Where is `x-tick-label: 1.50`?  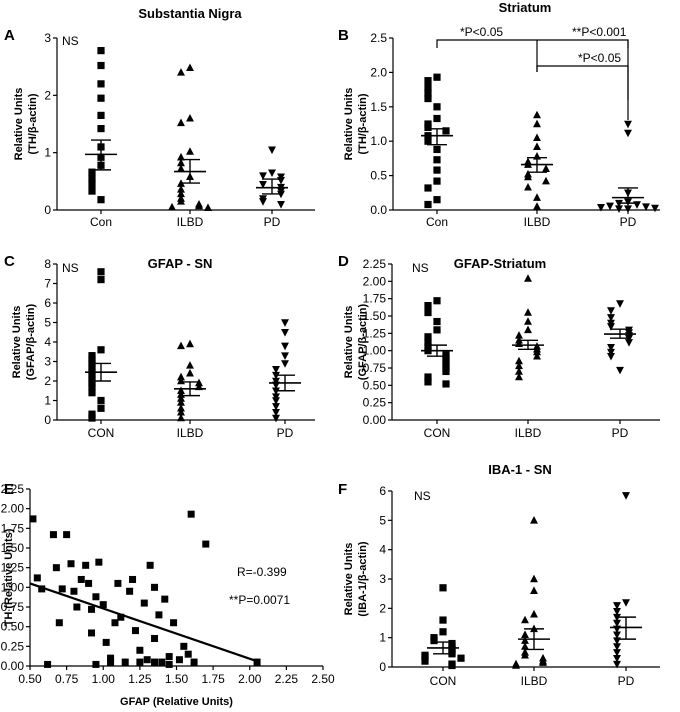 x-tick-label: 1.50 is located at coordinates (177, 679).